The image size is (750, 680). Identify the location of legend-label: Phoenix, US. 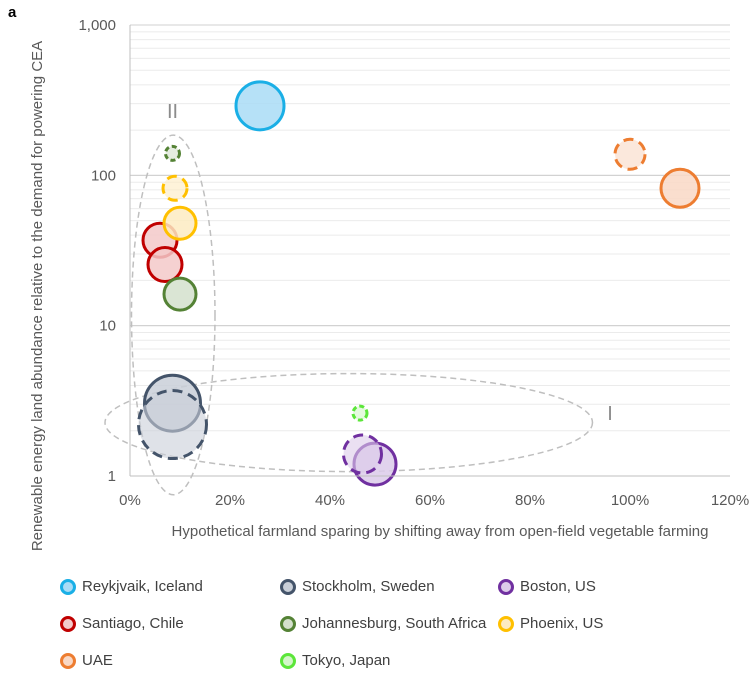
(562, 623).